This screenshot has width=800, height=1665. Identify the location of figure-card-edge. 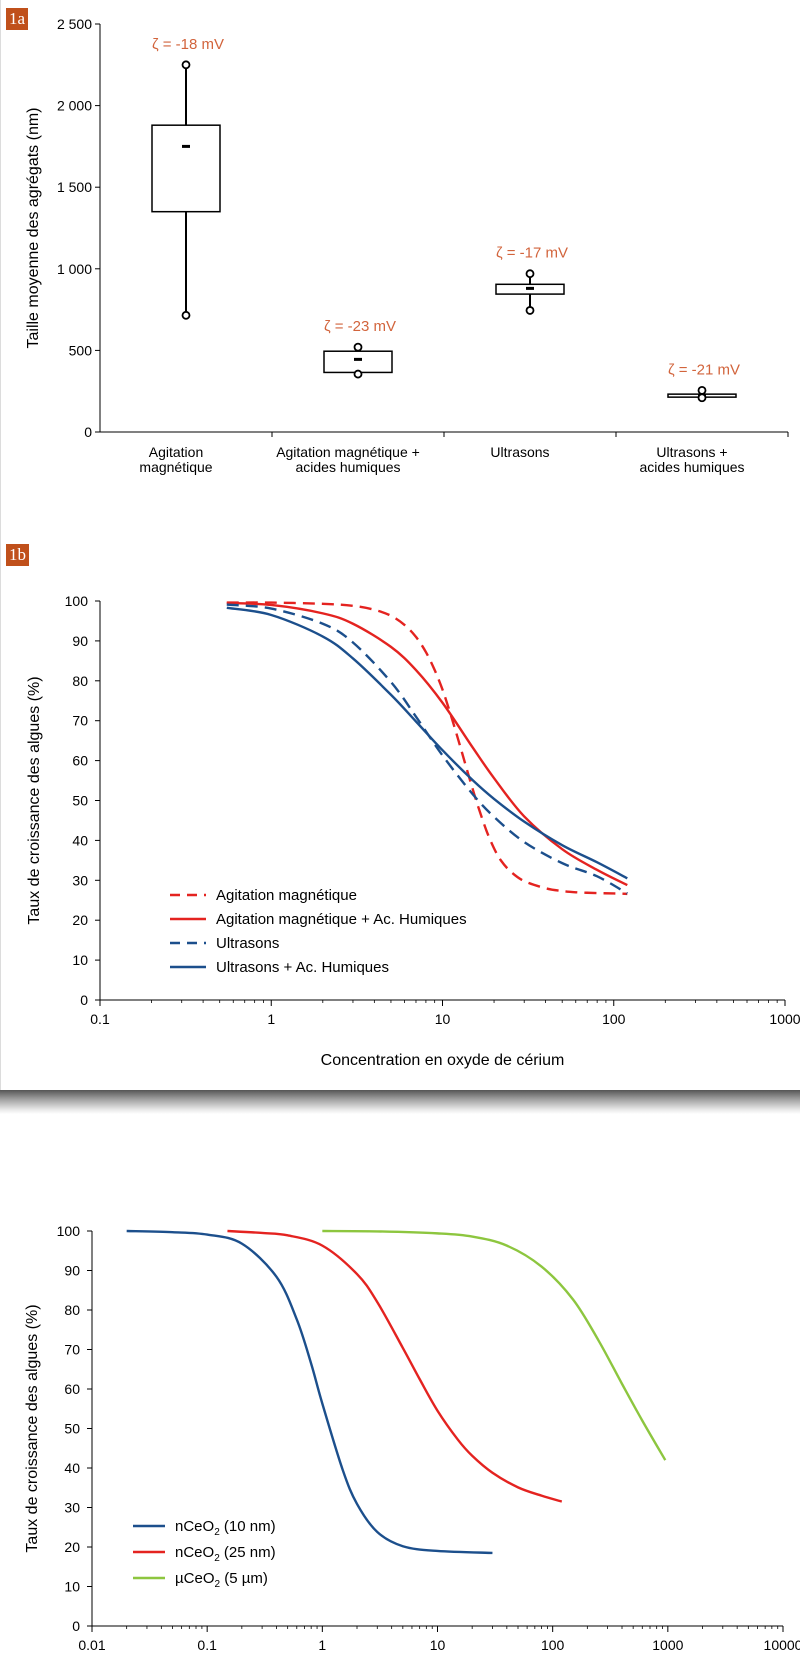
(0, 545).